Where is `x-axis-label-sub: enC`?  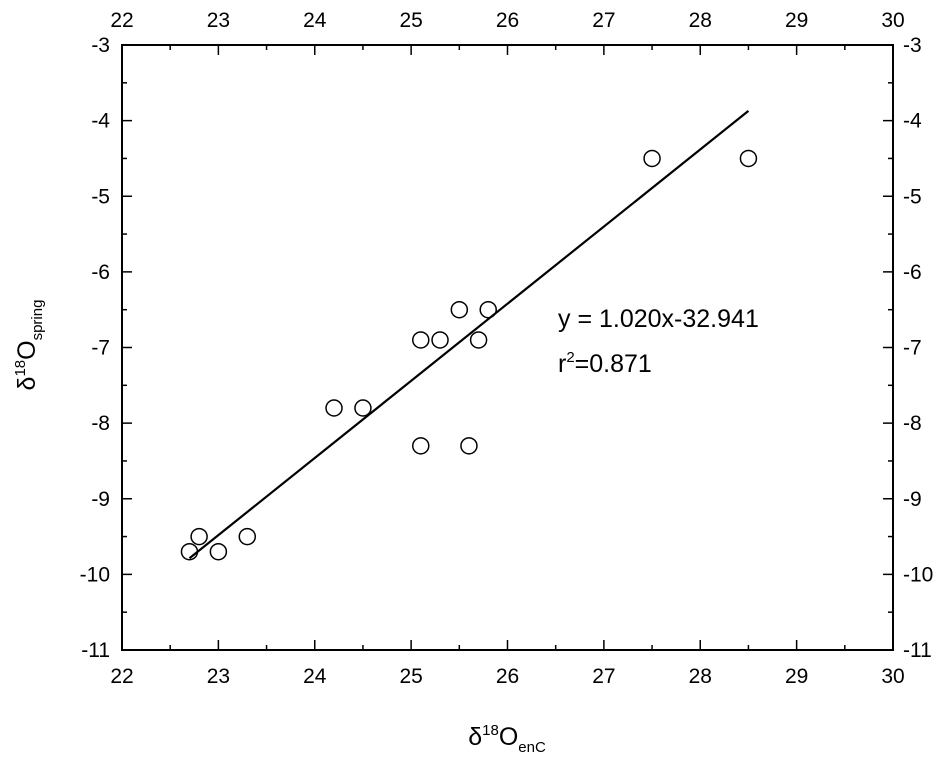
x-axis-label-sub: enC is located at coordinates (532, 747).